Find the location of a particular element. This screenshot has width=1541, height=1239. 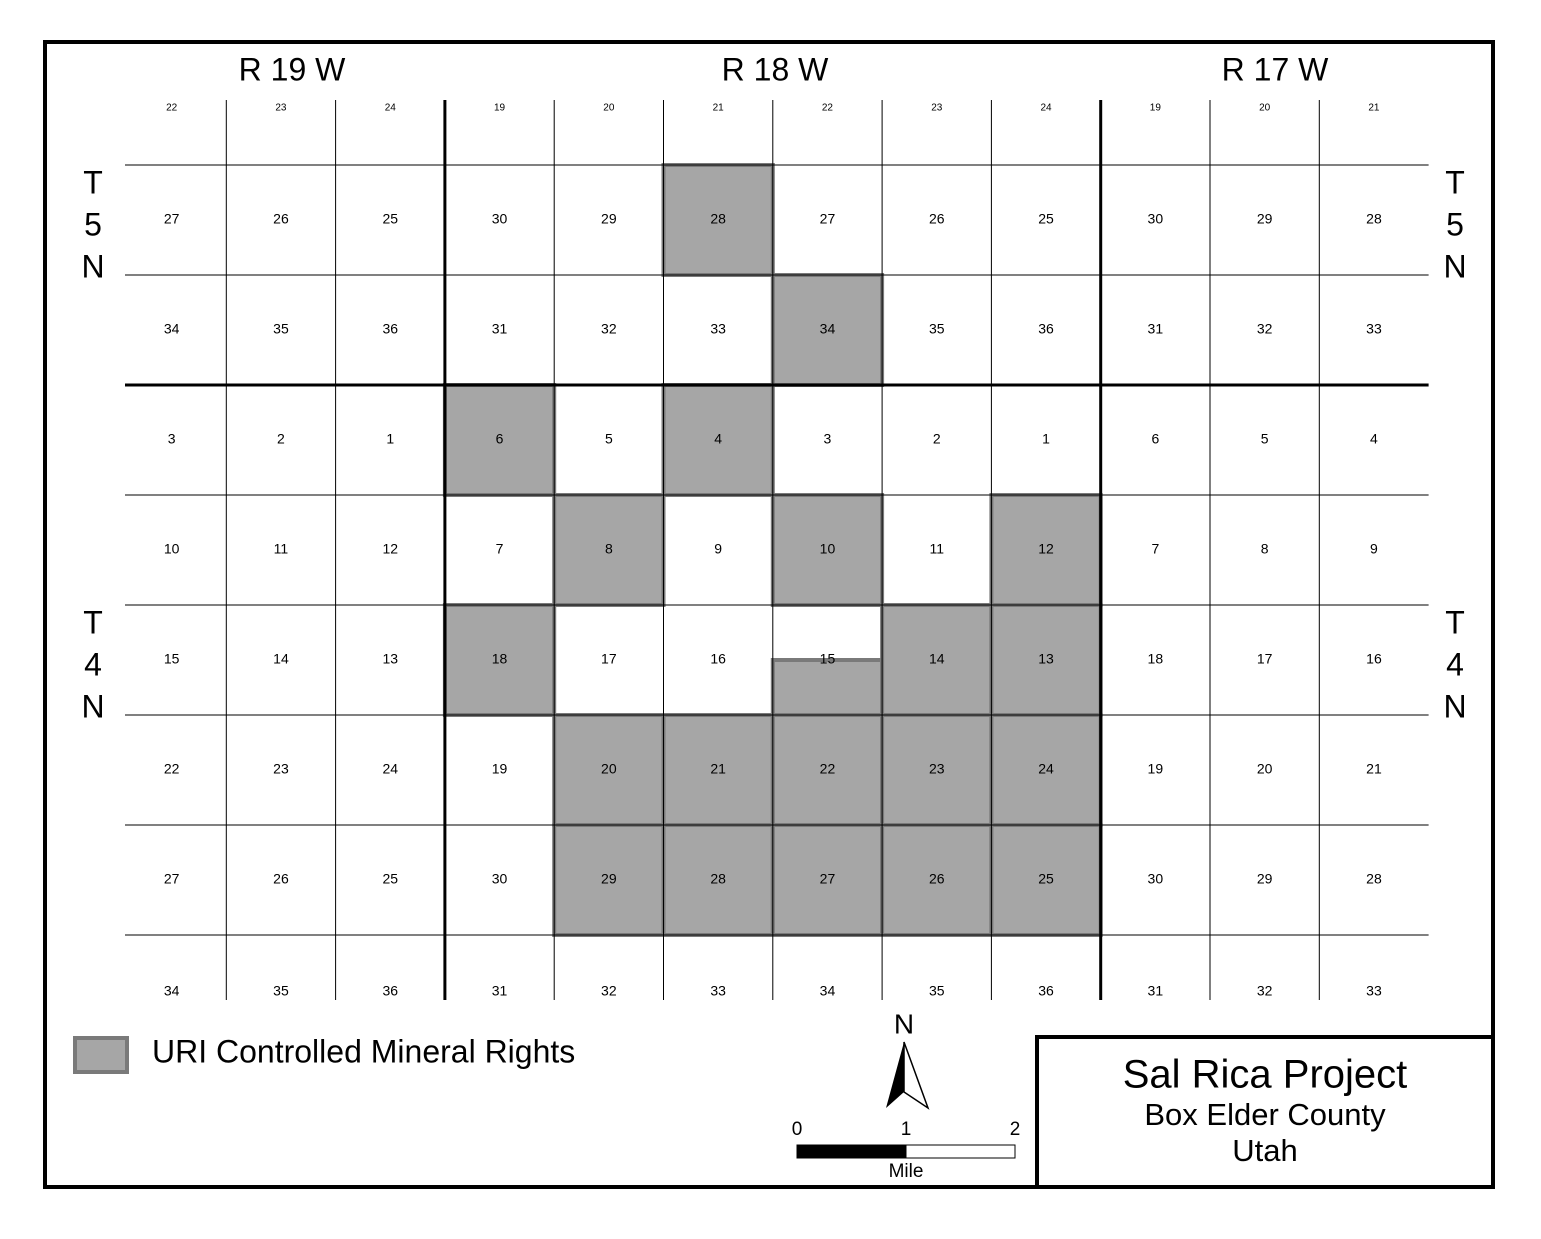

state: Utah is located at coordinates (1264, 1150).